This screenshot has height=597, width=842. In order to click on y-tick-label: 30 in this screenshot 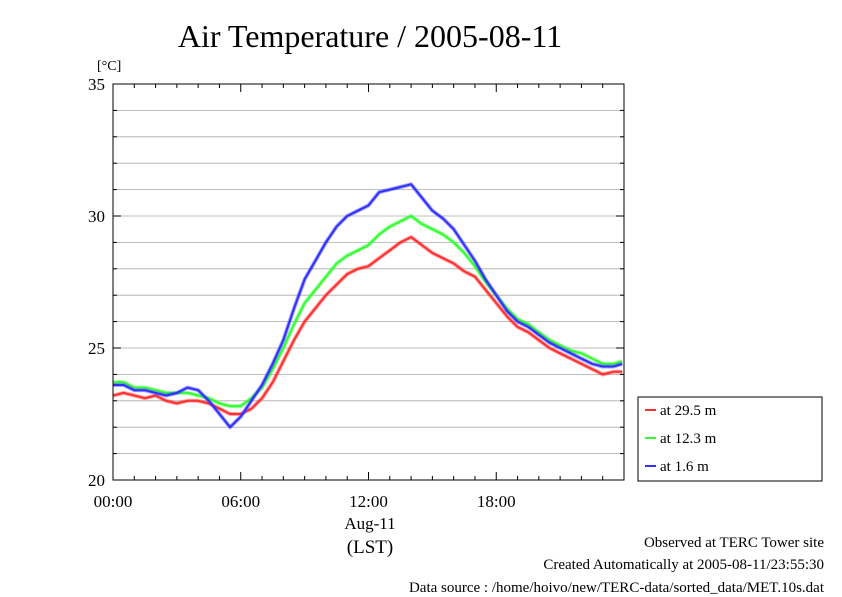, I will do `click(96, 216)`.